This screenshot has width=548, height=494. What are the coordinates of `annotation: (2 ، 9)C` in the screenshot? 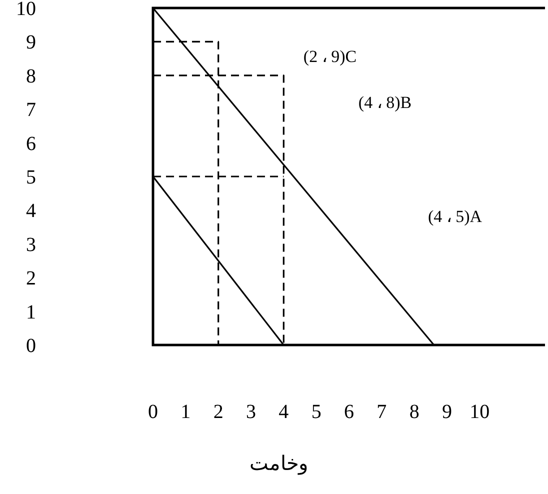 It's located at (330, 56).